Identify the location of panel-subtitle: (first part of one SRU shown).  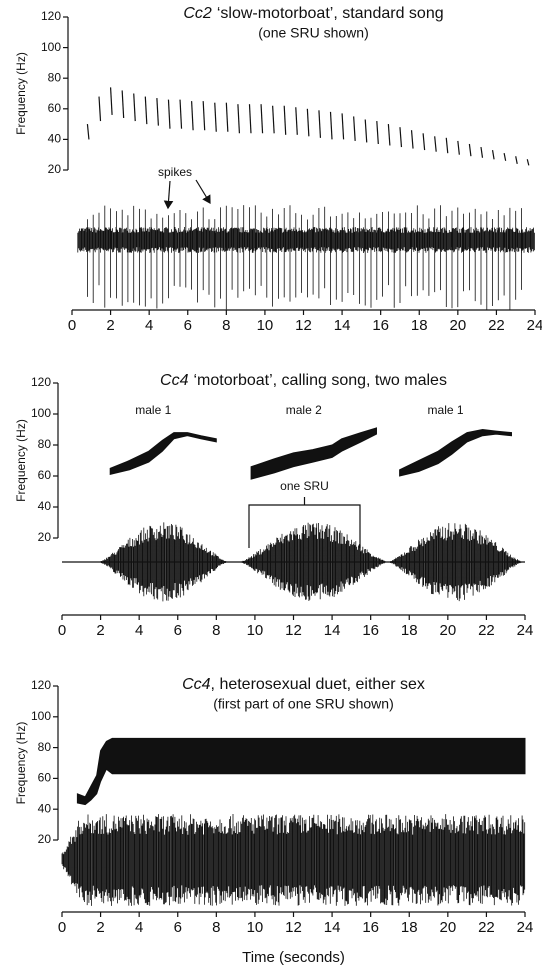
(303, 704).